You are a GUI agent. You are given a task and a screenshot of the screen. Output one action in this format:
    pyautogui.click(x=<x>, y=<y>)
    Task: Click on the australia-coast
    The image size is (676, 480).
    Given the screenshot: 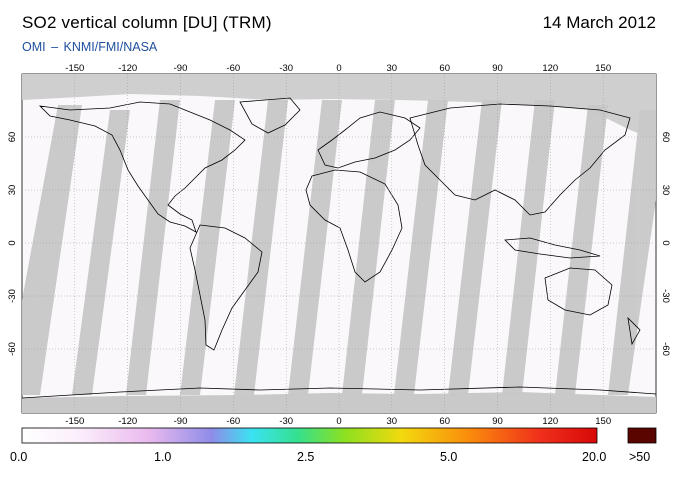 What is the action you would take?
    pyautogui.click(x=578, y=291)
    